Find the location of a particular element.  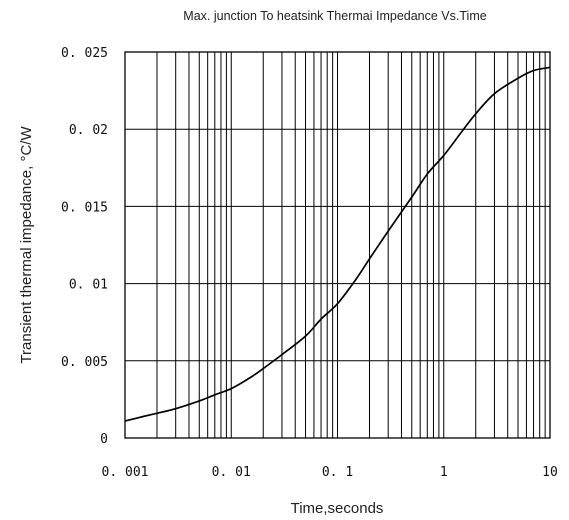

x-tick-labels: 0. 001 0. 01 0. 1 1 10 is located at coordinates (330, 472).